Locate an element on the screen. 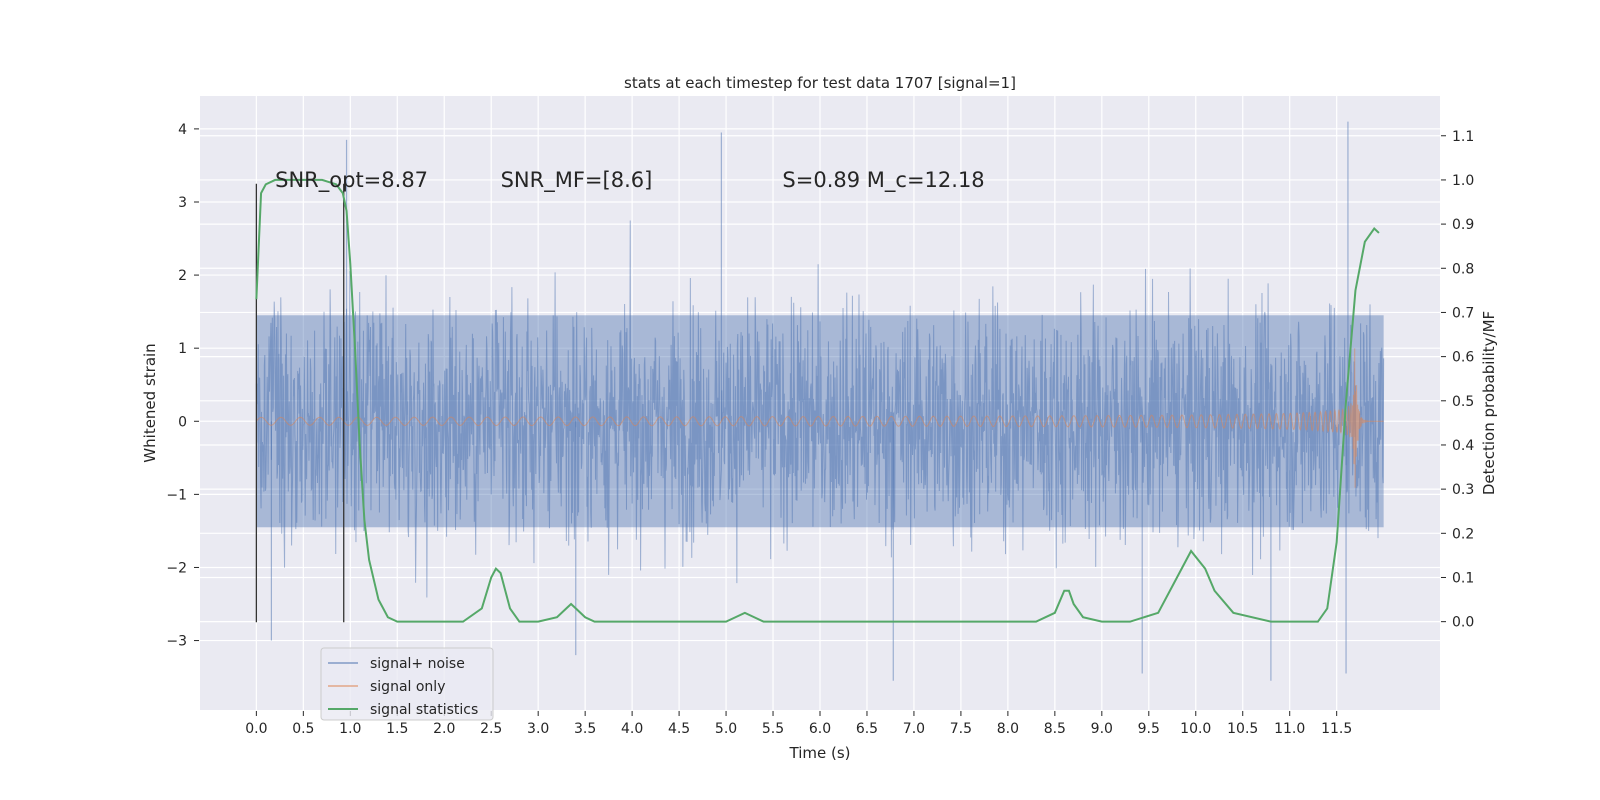  x-tick-label: 6.5 is located at coordinates (867, 729).